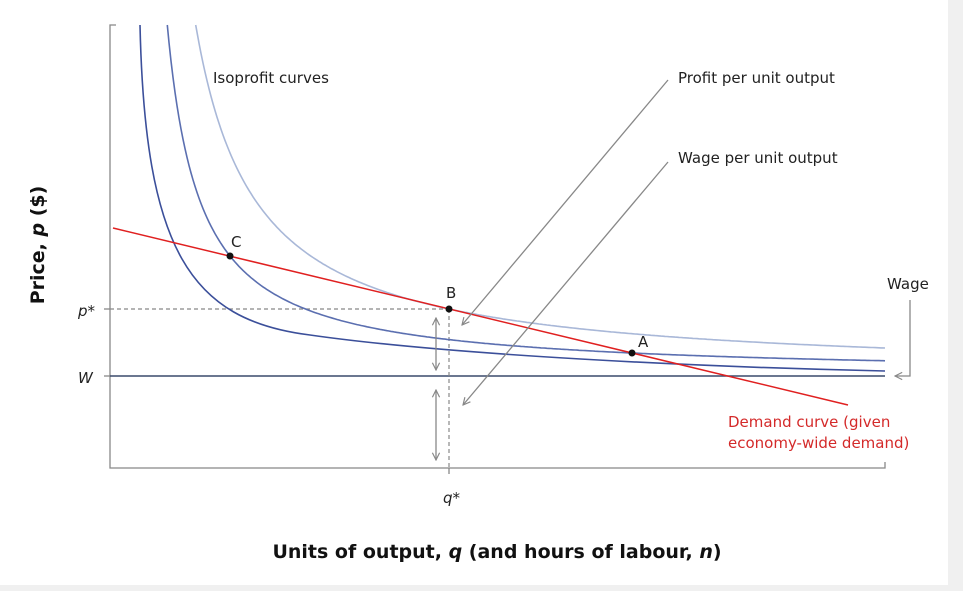  I want to click on axis-mark: p*, so click(86, 311).